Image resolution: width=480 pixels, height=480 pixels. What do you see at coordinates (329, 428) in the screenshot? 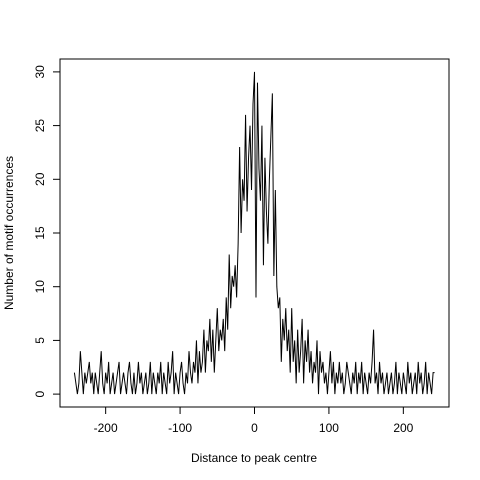
I see `x-tick-label: 100` at bounding box center [329, 428].